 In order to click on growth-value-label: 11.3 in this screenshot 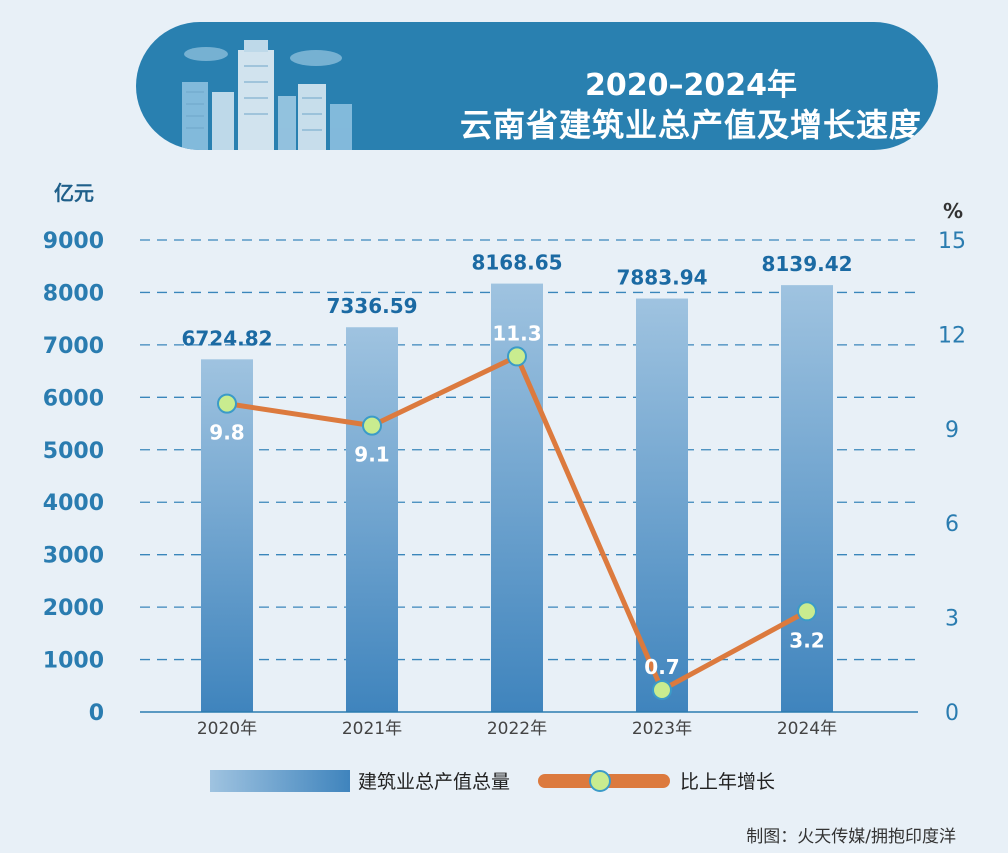, I will do `click(516, 333)`.